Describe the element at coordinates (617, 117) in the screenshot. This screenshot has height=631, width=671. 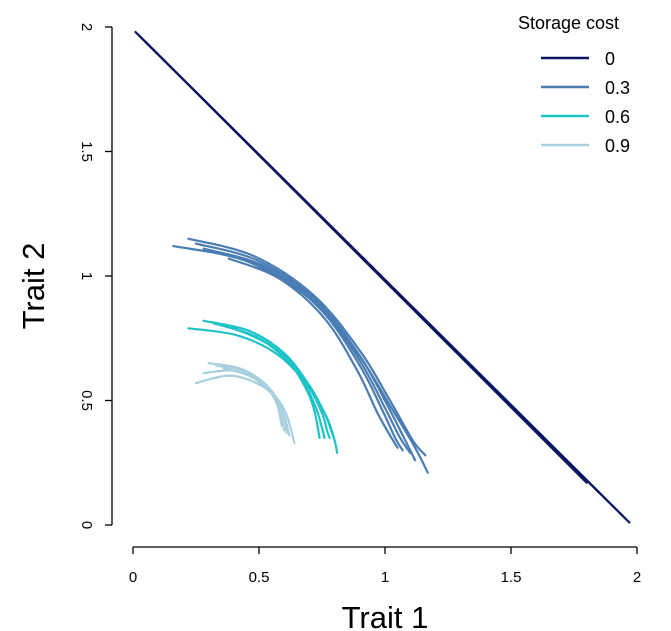
I see `legend-label: 0.6` at that location.